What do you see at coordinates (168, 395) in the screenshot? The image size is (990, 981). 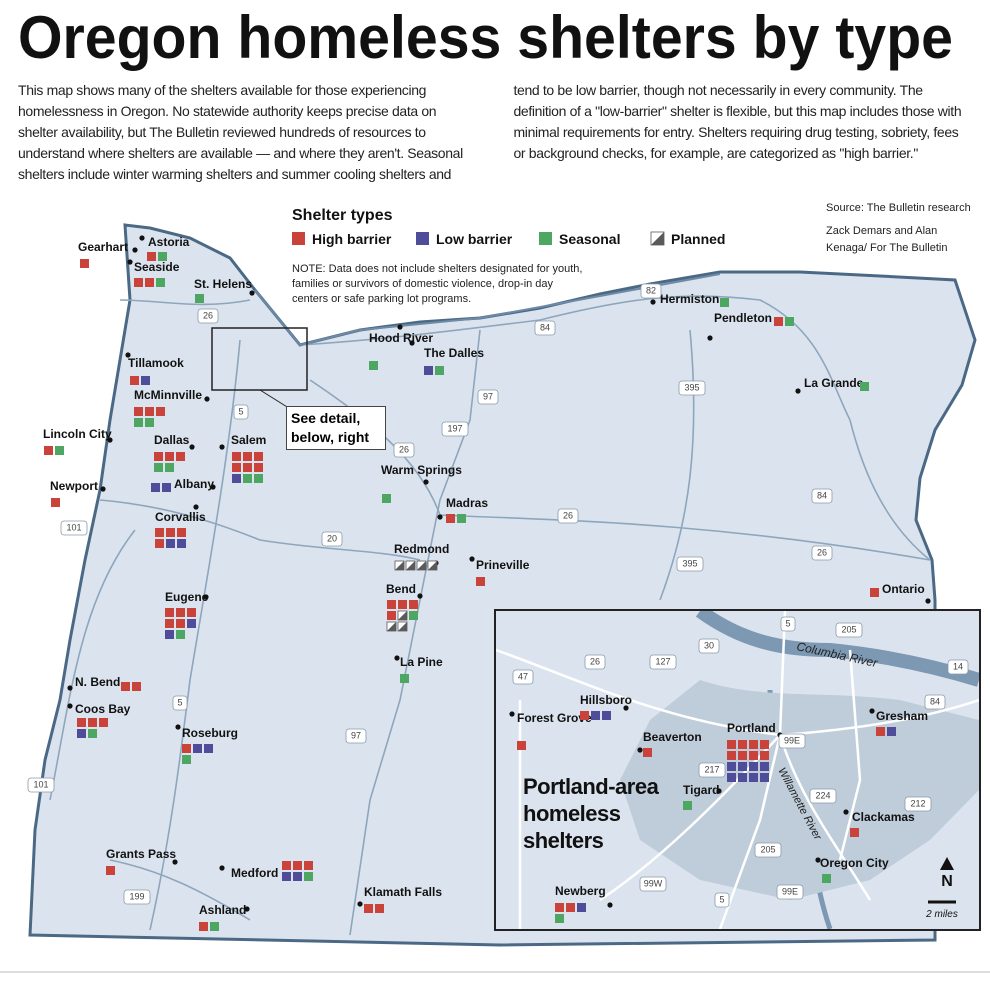 I see `city-label: McMinnville` at bounding box center [168, 395].